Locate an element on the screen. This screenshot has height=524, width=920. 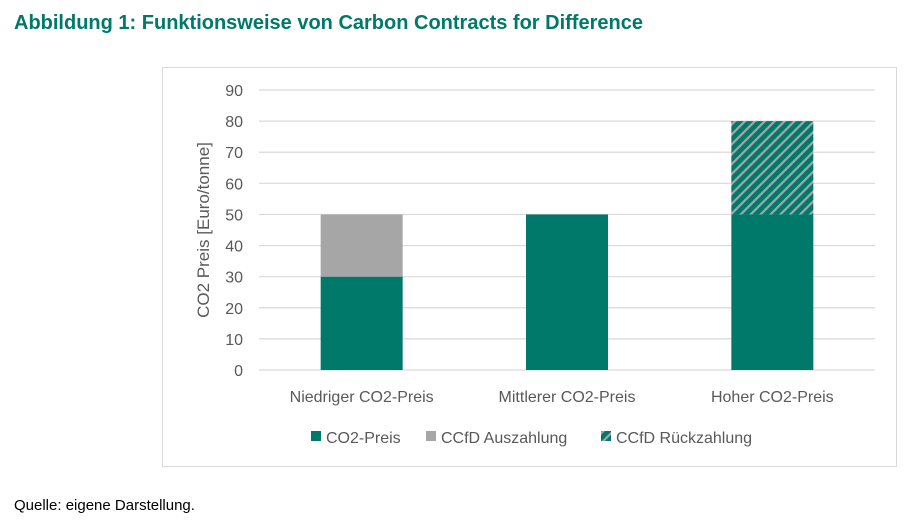
source-note: Quelle: eigene Darstellung. is located at coordinates (104, 505).